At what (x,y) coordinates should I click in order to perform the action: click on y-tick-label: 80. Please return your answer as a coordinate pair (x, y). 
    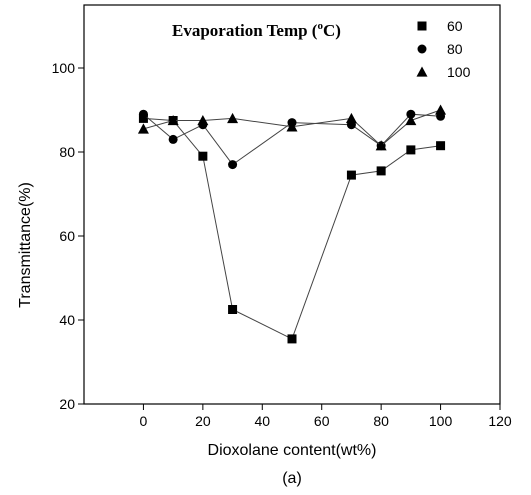
    Looking at the image, I should click on (67, 152).